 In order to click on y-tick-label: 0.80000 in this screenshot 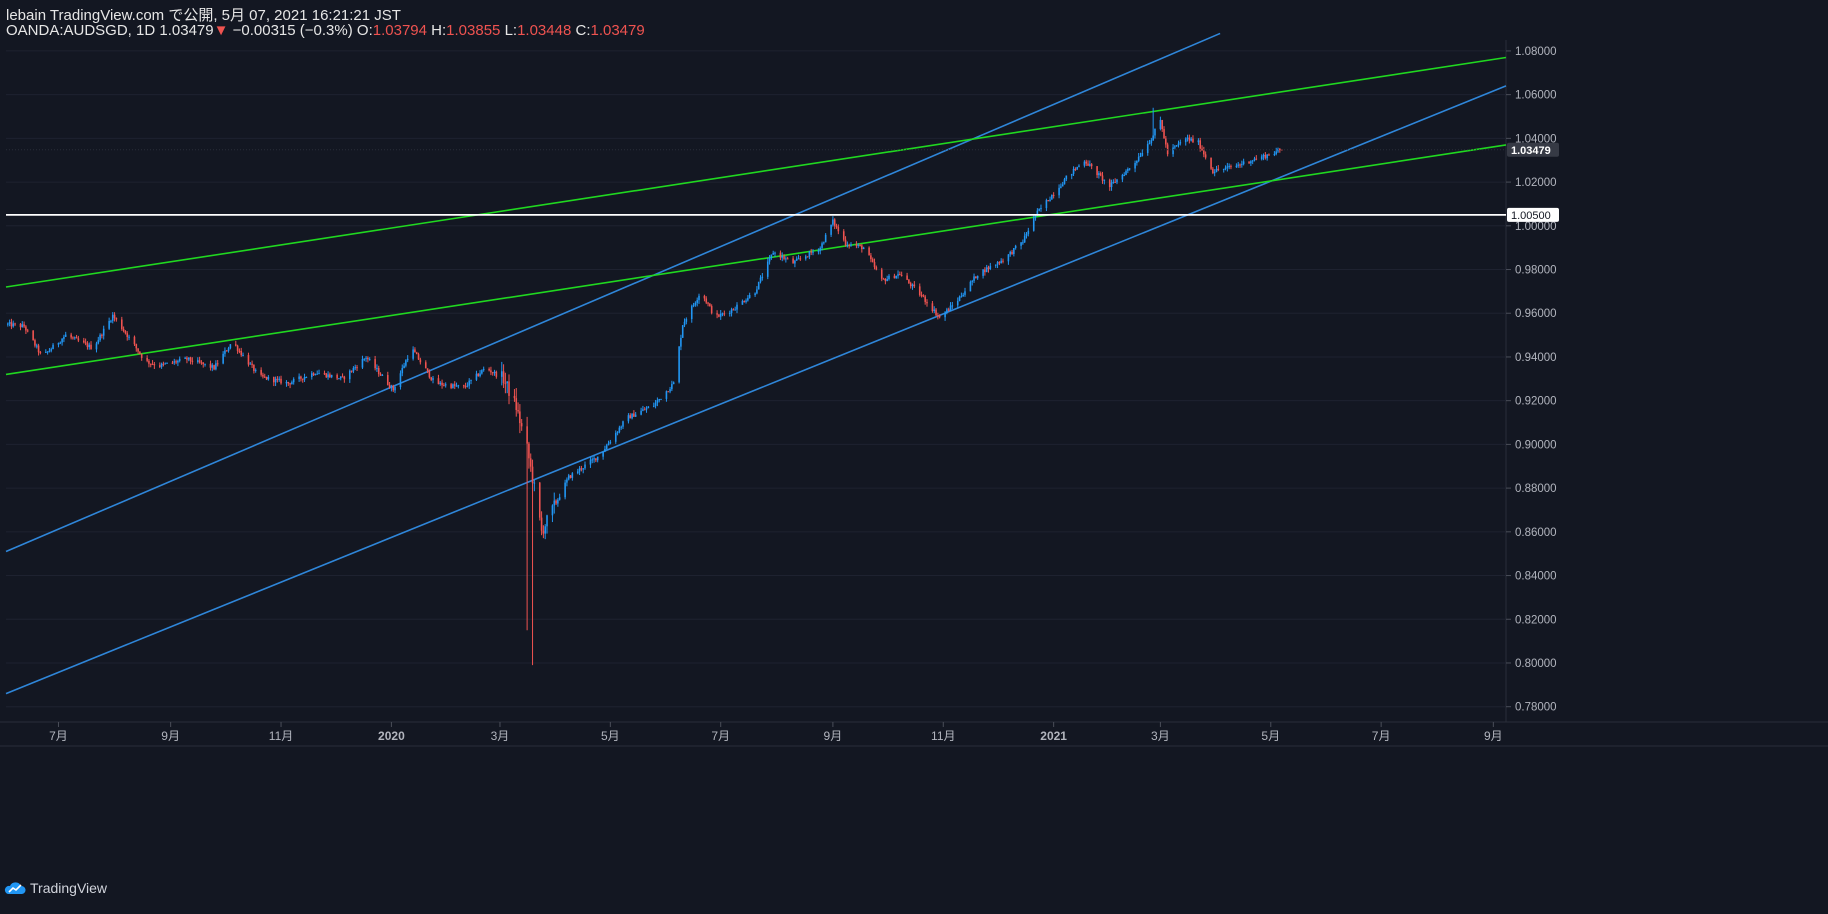, I will do `click(1536, 664)`.